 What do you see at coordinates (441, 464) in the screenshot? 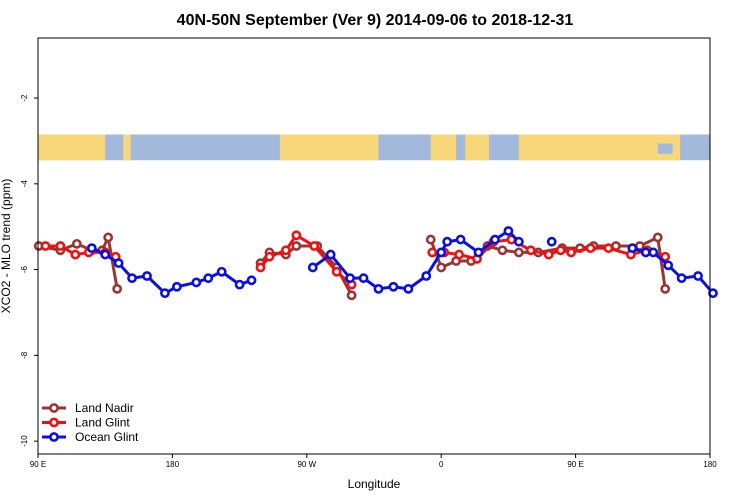
I see `x-tick-label: 0` at bounding box center [441, 464].